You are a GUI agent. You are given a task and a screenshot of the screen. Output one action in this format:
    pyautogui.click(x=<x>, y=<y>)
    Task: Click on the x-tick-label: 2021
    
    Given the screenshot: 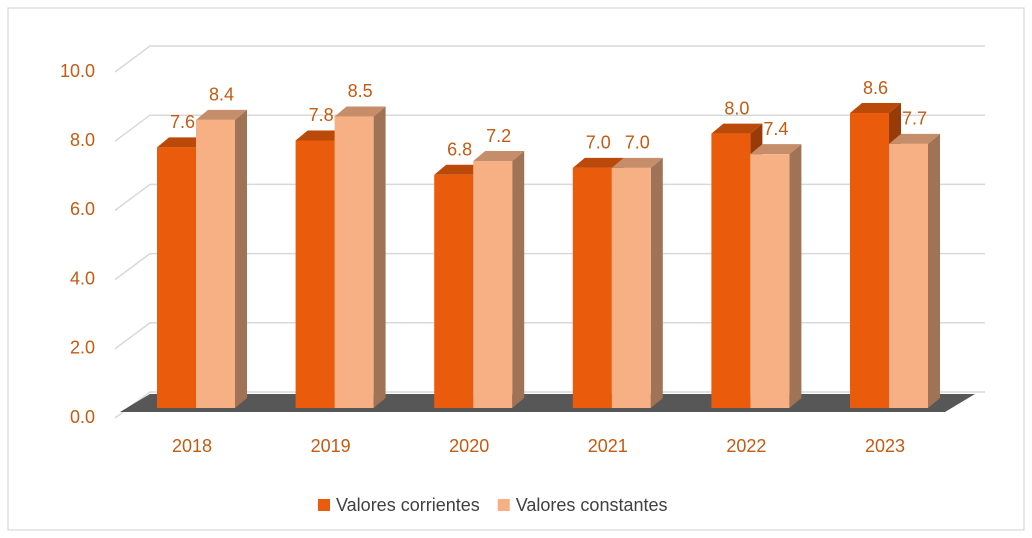 What is the action you would take?
    pyautogui.click(x=608, y=446)
    